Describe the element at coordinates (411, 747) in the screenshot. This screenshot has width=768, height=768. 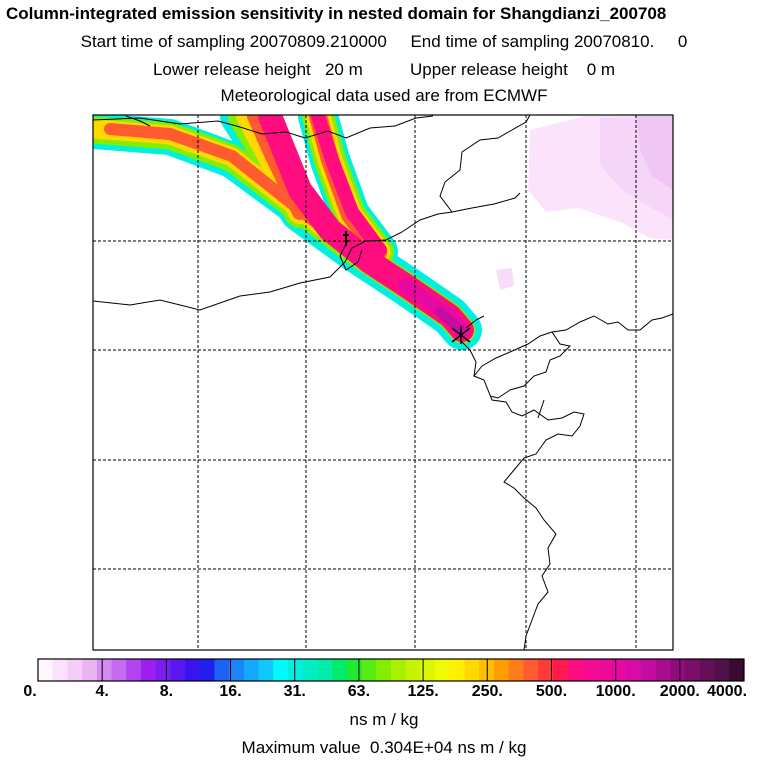
I see `max-value: 0.304E+04` at that location.